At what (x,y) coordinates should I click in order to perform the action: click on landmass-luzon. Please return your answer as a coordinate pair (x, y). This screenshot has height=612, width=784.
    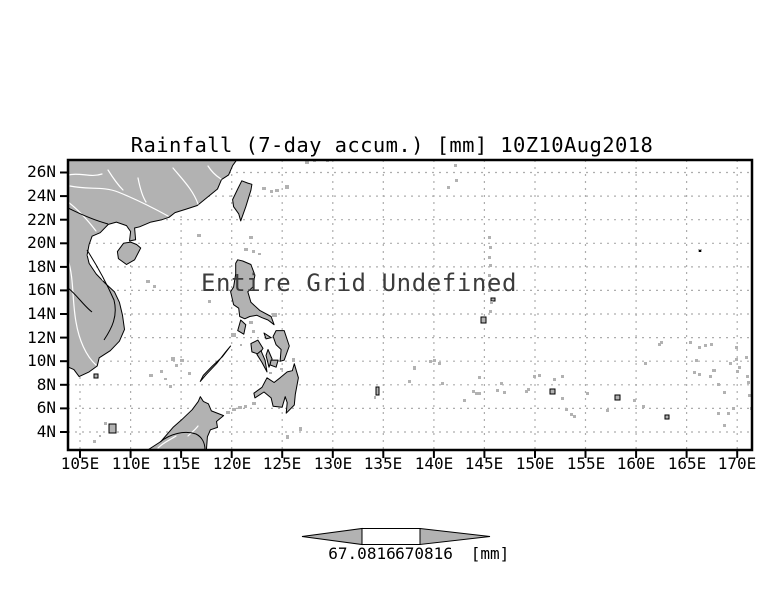
    Looking at the image, I should click on (252, 292).